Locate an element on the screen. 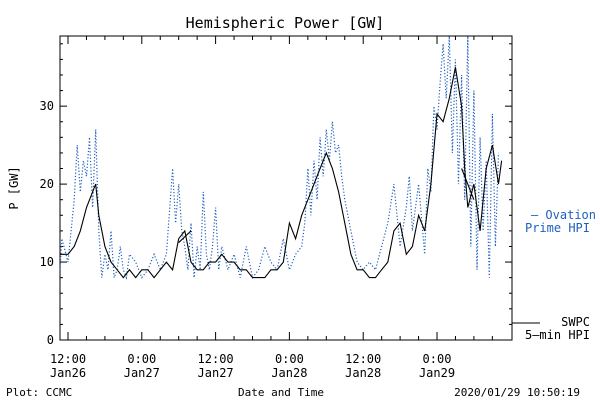  y-tick-label: 0 is located at coordinates (50, 340).